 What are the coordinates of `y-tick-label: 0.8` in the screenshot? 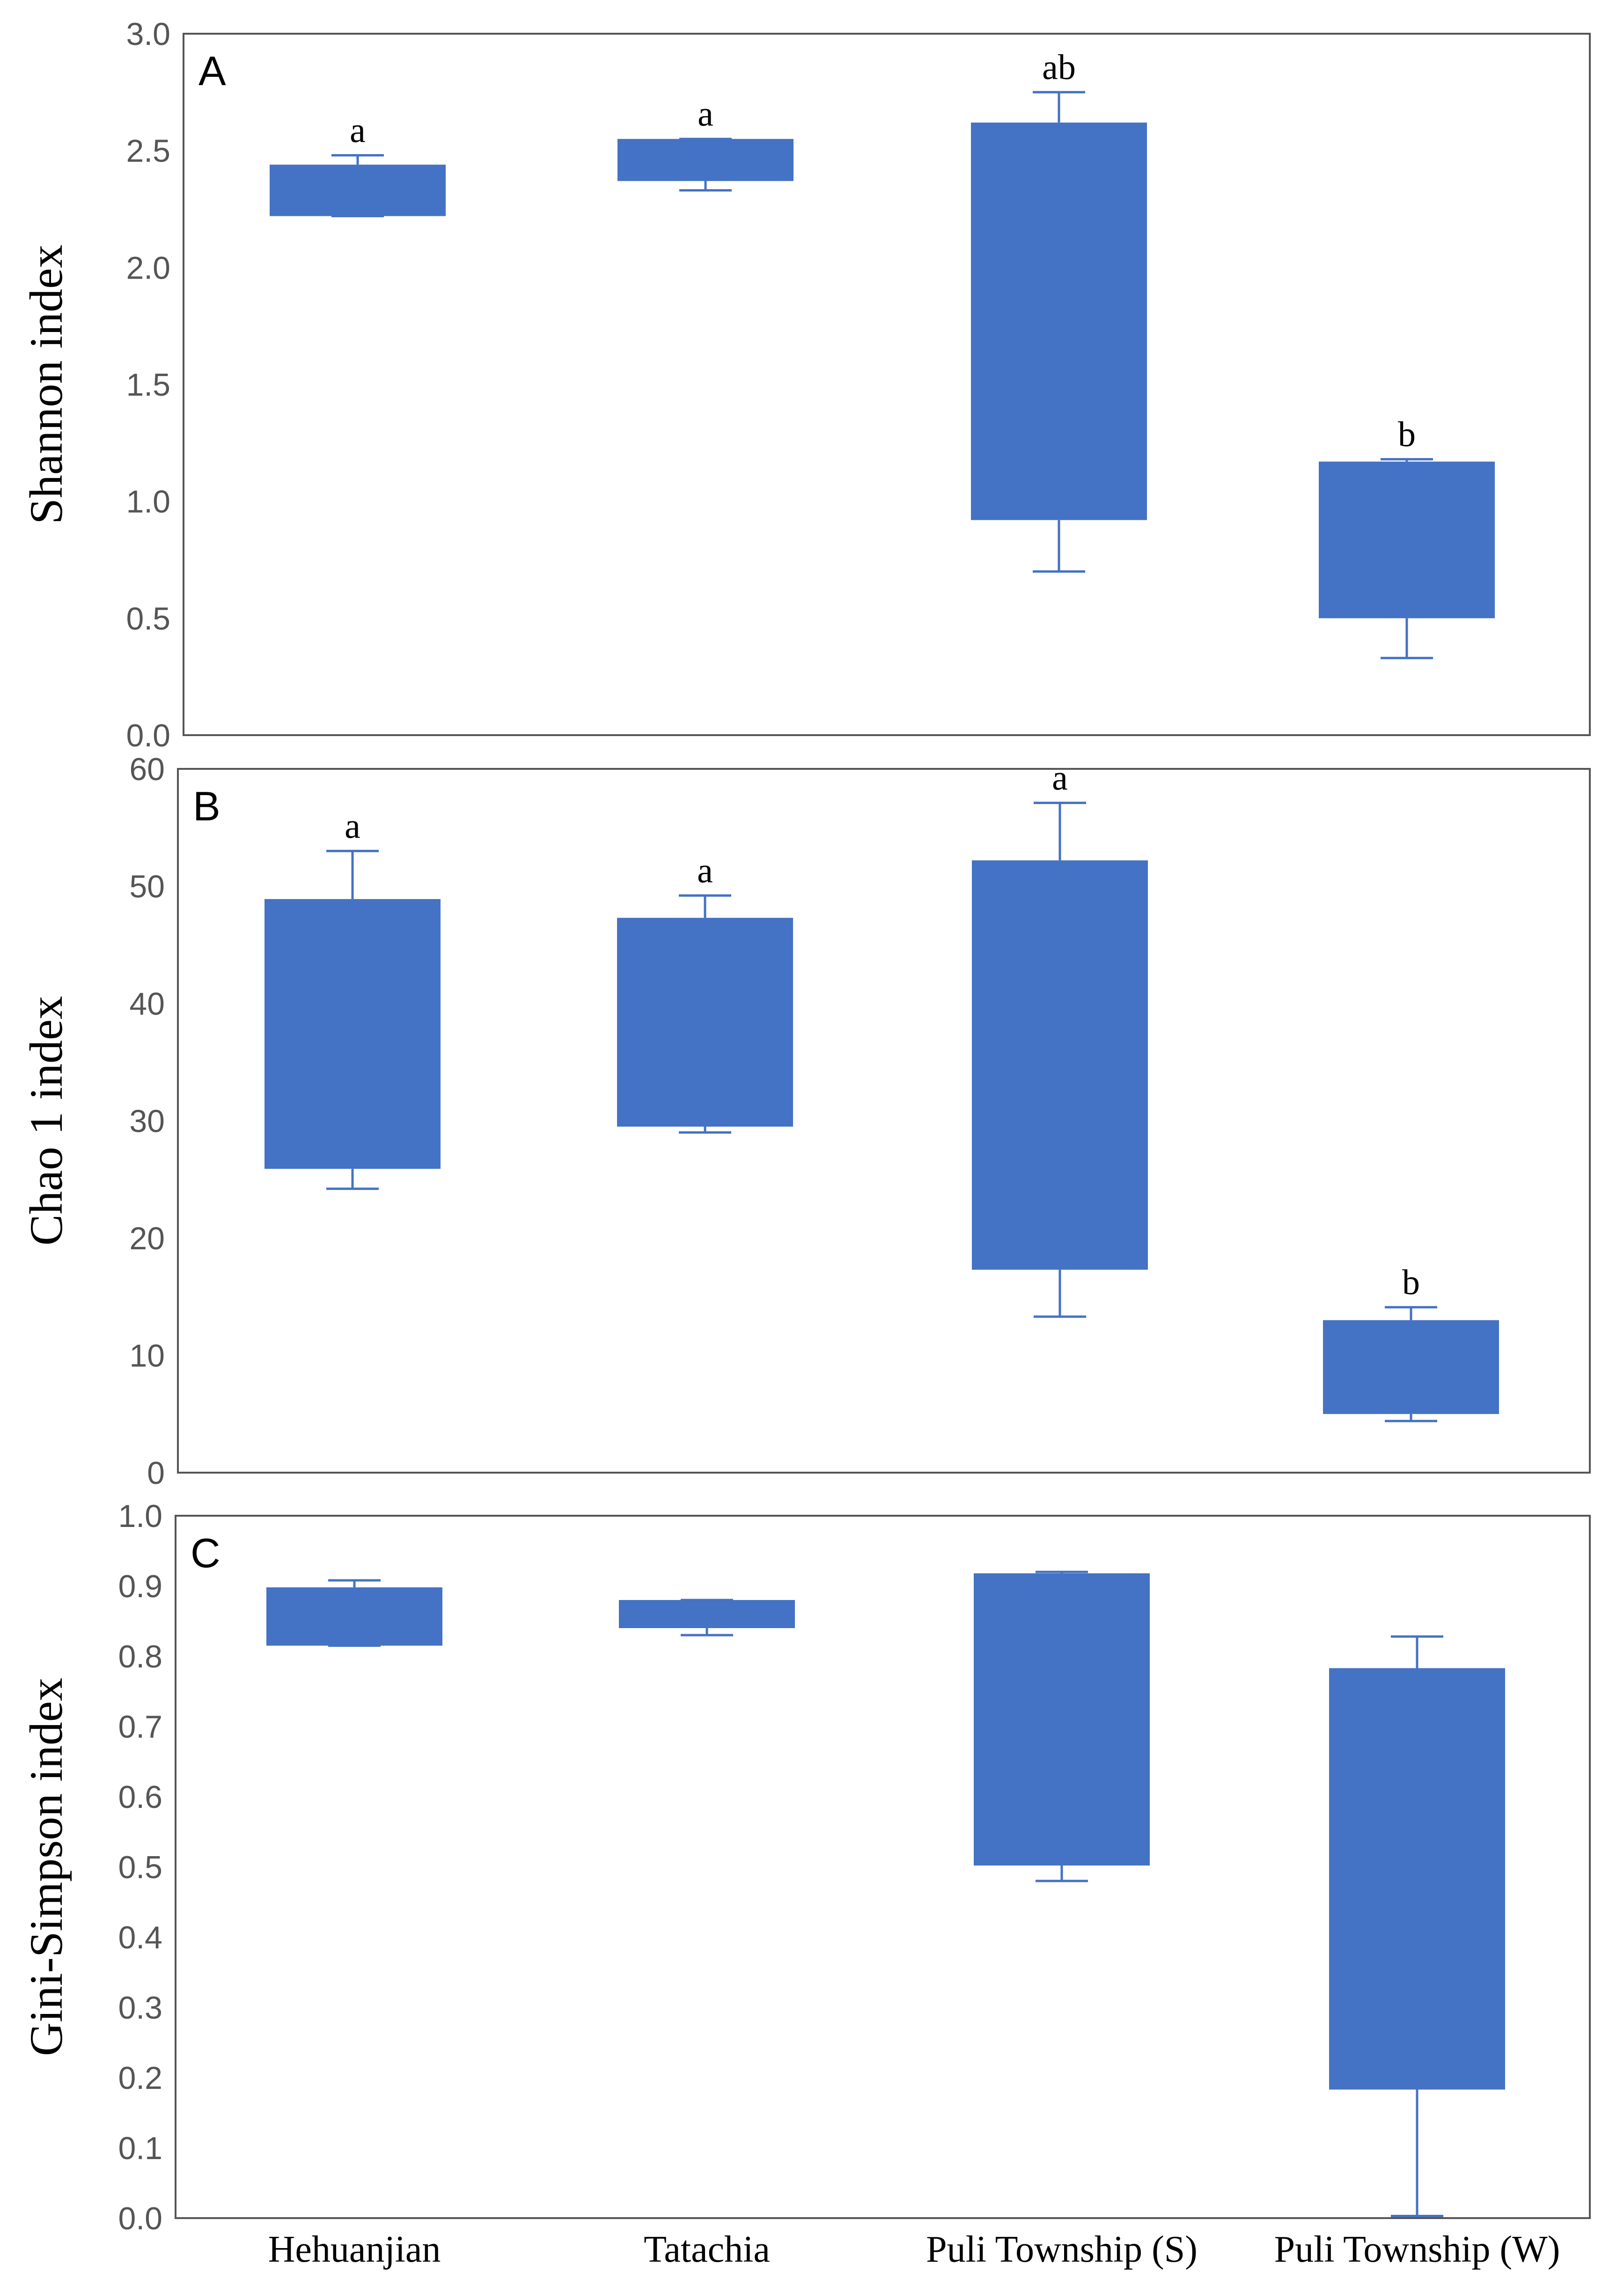 It's located at (140, 1656).